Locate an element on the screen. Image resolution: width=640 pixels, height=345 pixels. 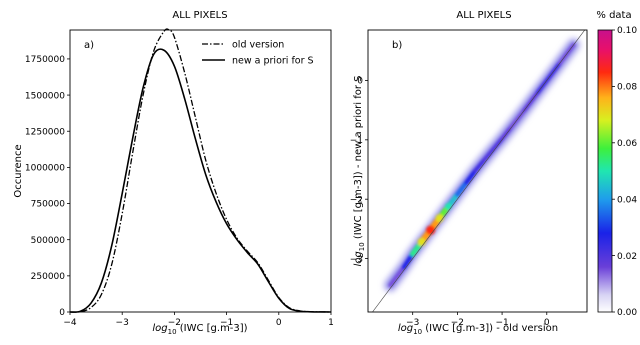
colorbar-tick-label: 0.10 is located at coordinates (627, 31).